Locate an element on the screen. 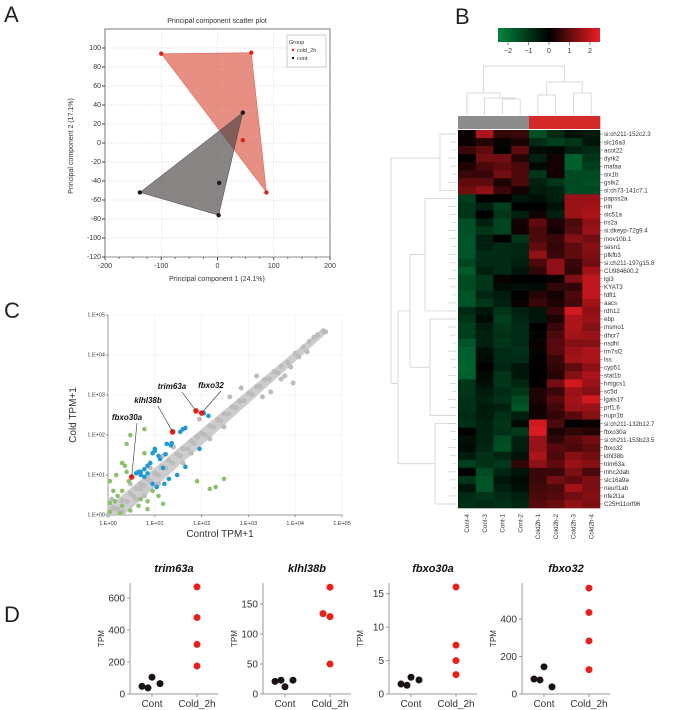 Image resolution: width=691 pixels, height=710 pixels. row-label: nln is located at coordinates (608, 207).